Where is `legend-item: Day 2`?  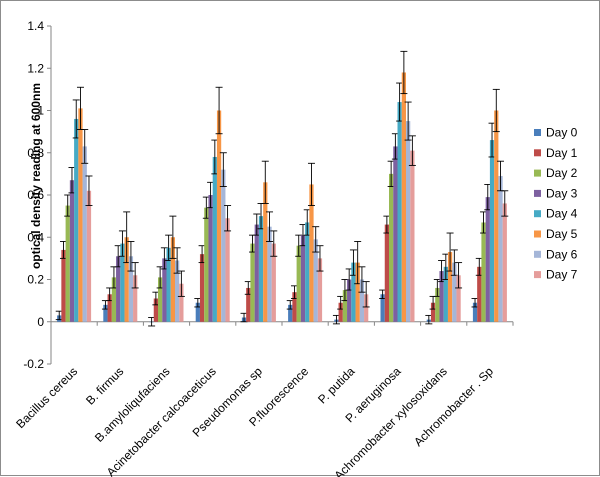
legend-item: Day 2 is located at coordinates (556, 173).